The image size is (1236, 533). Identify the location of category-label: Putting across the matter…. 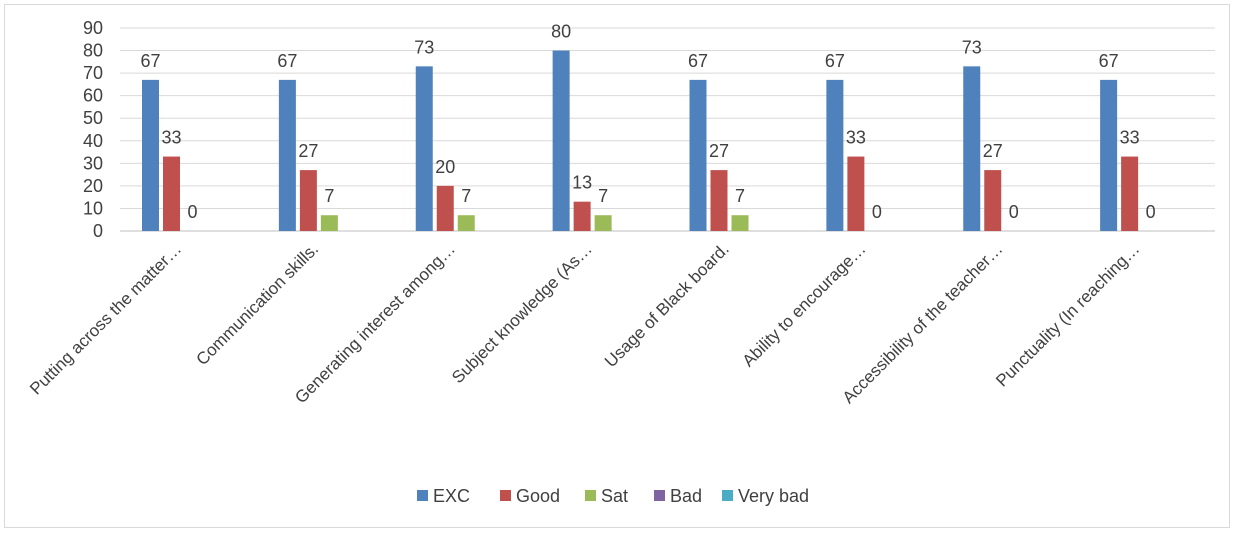
(105, 318).